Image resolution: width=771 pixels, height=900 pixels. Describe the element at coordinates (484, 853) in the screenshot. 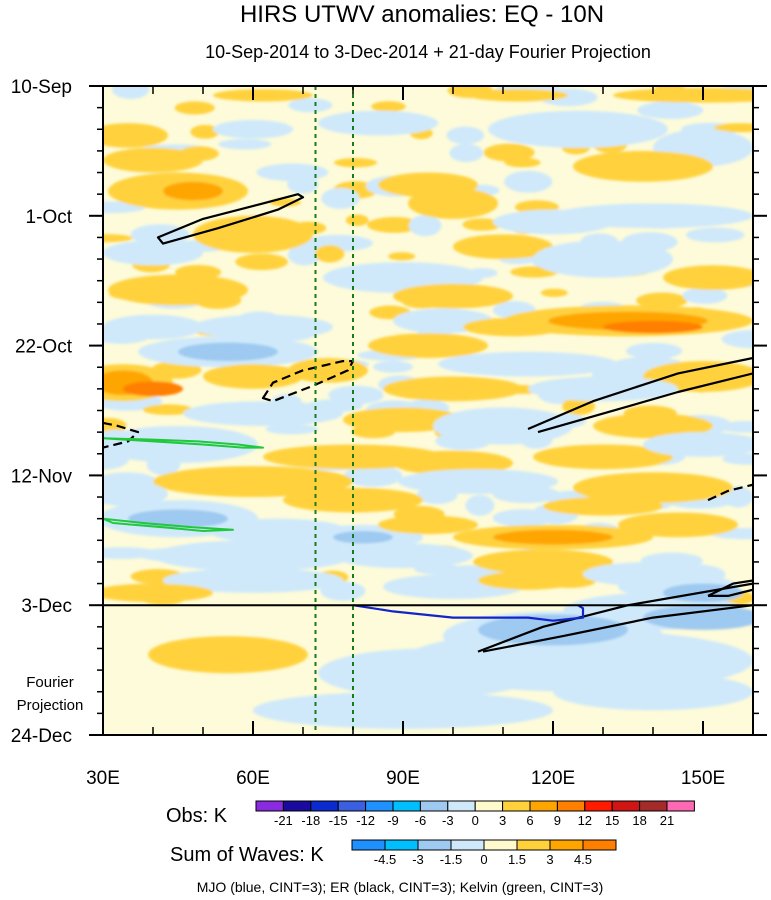

I see `waves-colorbar-boxes: -4.5 -3 -1.5 0 1.5 3 4.5` at that location.